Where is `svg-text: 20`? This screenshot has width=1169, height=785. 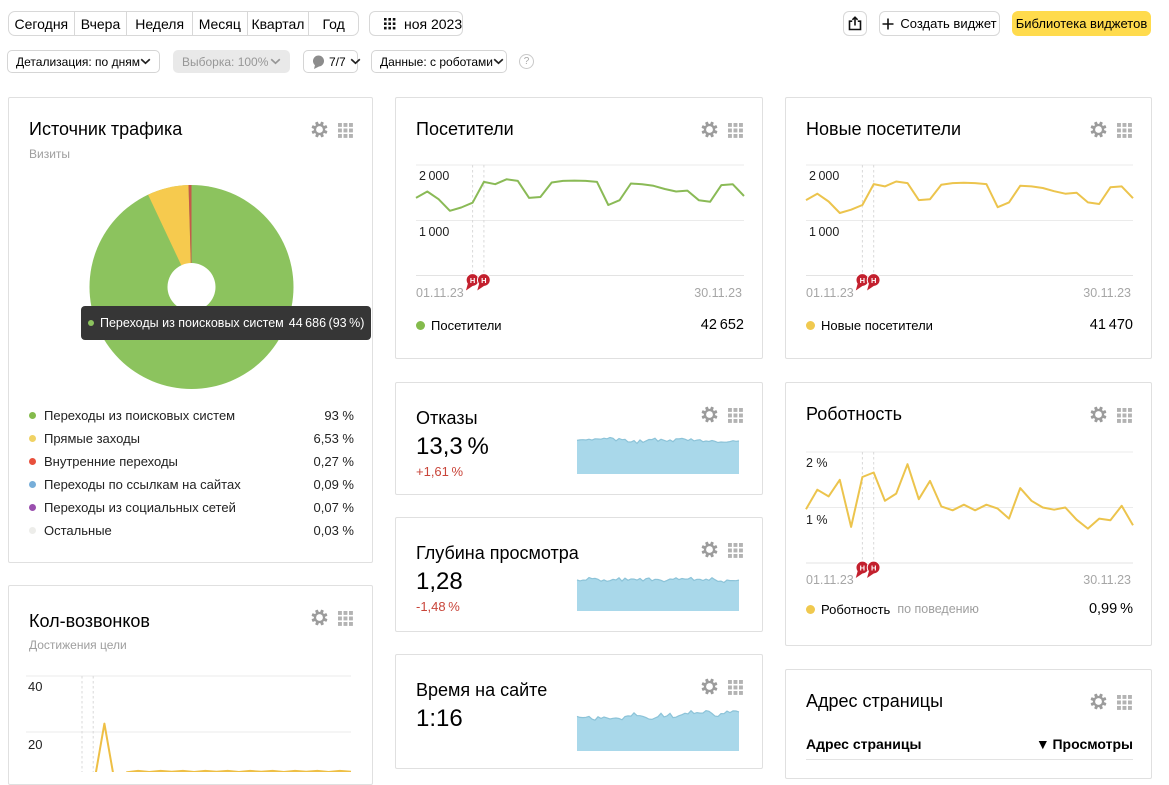 svg-text: 20 is located at coordinates (35, 744).